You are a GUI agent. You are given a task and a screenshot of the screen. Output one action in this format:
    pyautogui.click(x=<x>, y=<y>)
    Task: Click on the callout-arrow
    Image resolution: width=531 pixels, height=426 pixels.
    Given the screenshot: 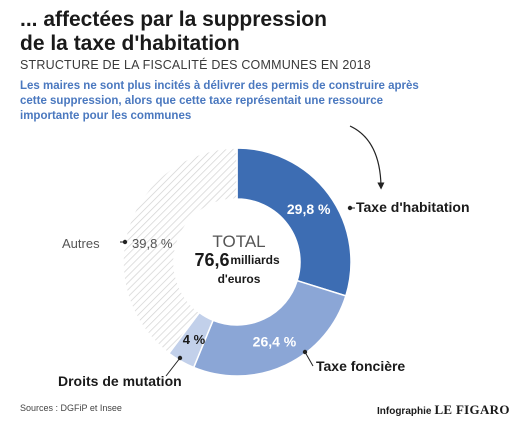 What is the action you would take?
    pyautogui.click(x=367, y=157)
    